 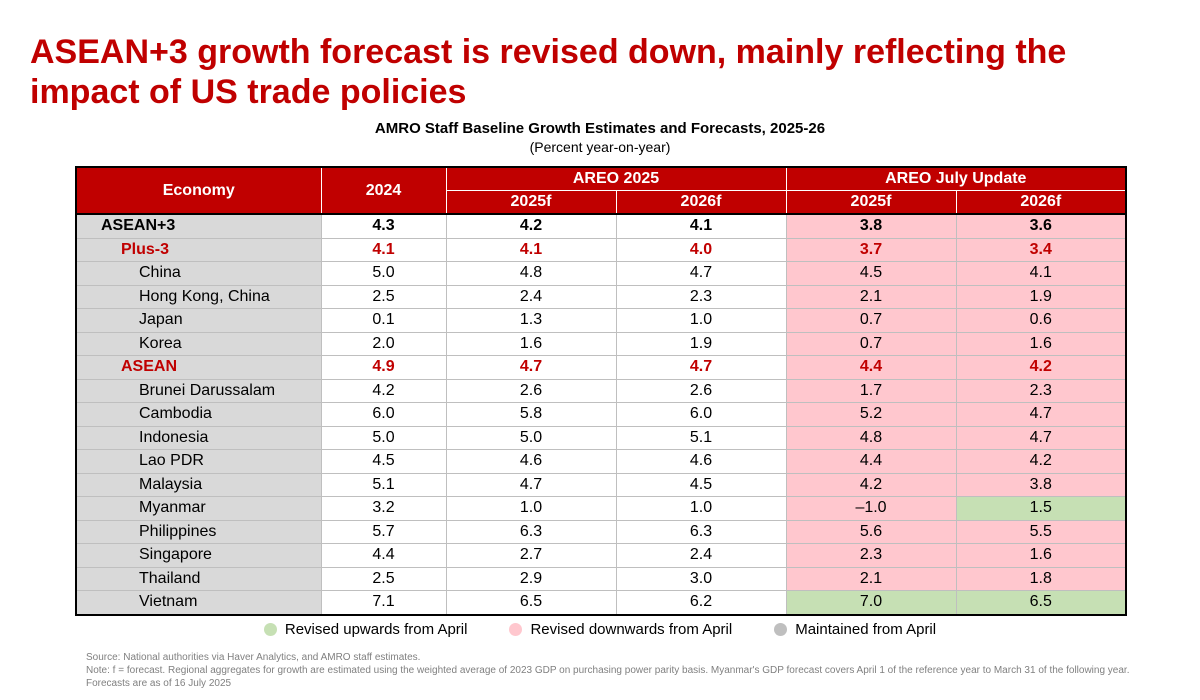 I want to click on value-v2024: 2.0, so click(x=383, y=343).